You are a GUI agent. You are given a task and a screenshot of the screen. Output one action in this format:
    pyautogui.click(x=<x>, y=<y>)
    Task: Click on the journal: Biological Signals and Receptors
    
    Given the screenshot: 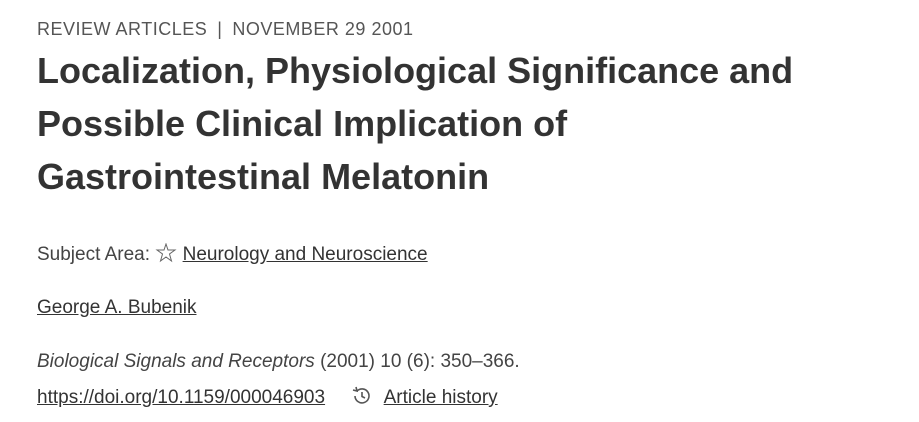 What is the action you would take?
    pyautogui.click(x=176, y=361)
    